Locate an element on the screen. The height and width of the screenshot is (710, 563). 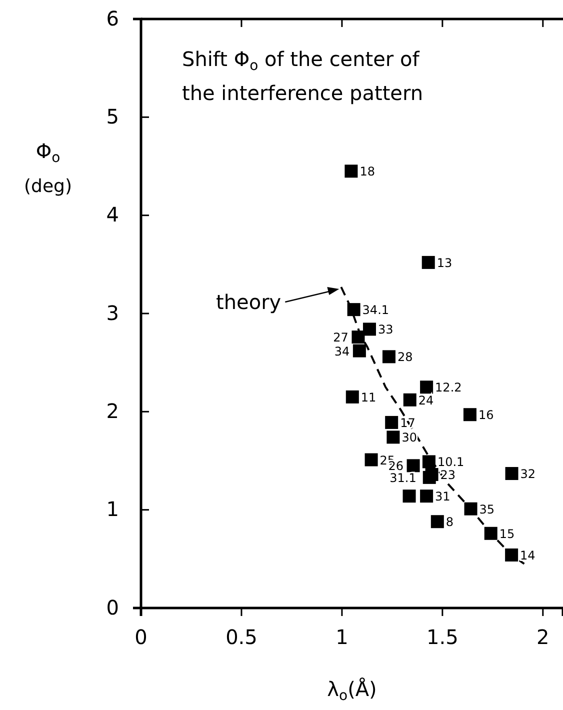
x-tick-label: 0.5 is located at coordinates (242, 637).